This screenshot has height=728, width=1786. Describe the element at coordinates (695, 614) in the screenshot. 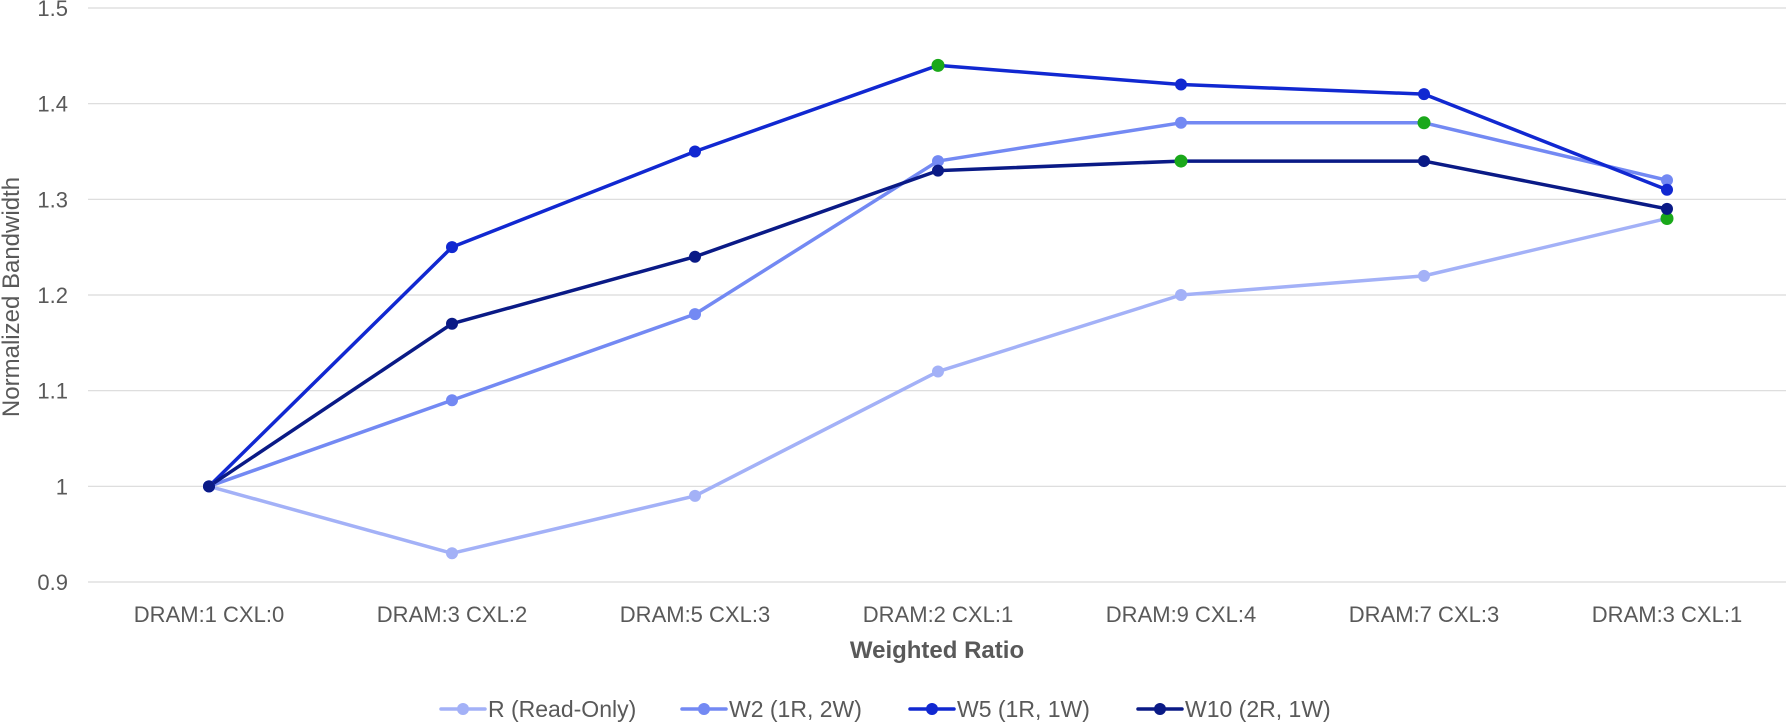

I see `x-tick-label: DRAM:5 CXL:3` at that location.